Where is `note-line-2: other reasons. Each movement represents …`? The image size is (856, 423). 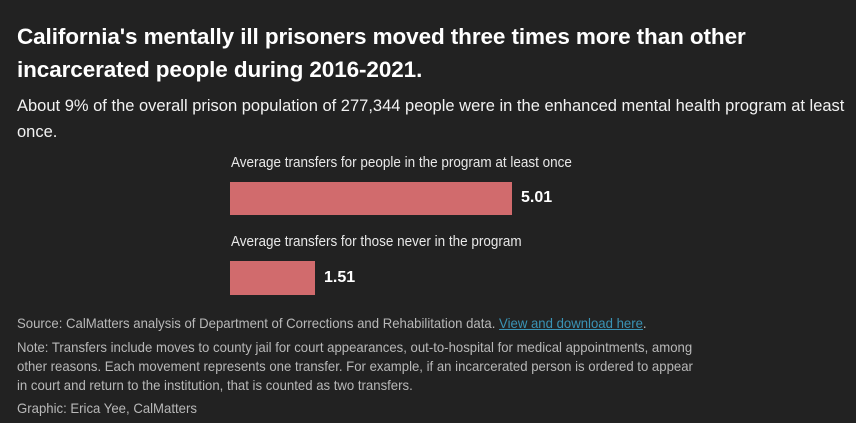
note-line-2: other reasons. Each movement represents … is located at coordinates (355, 366).